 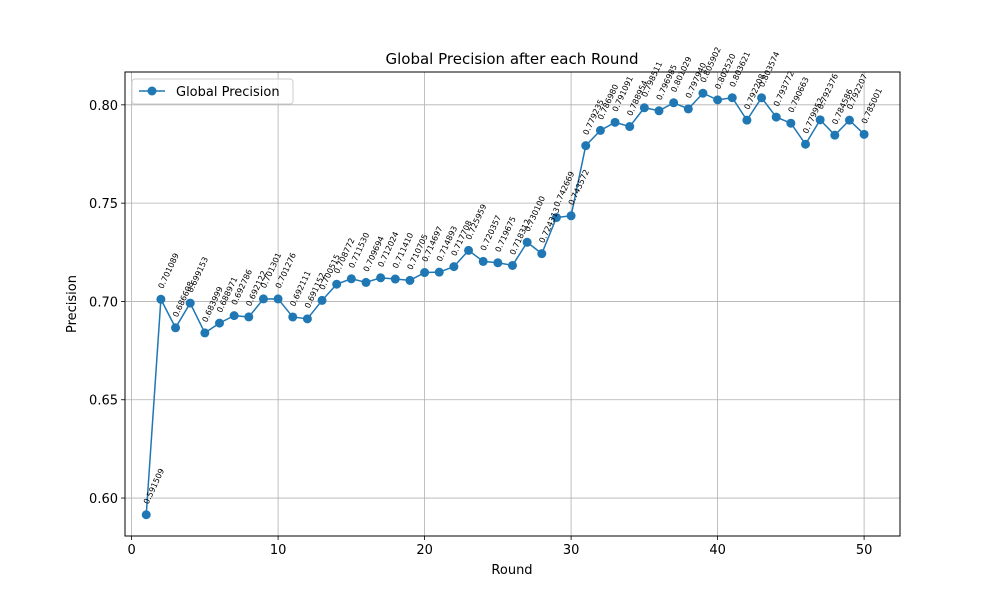 I want to click on x-tick-label: 50, so click(x=864, y=550).